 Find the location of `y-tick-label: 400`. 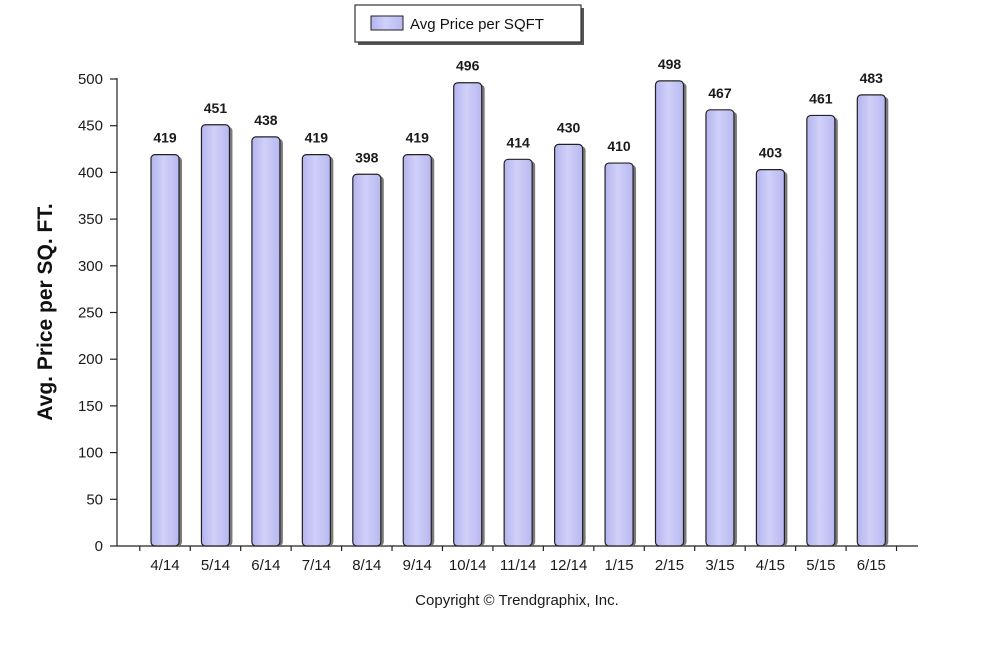

y-tick-label: 400 is located at coordinates (90, 172).